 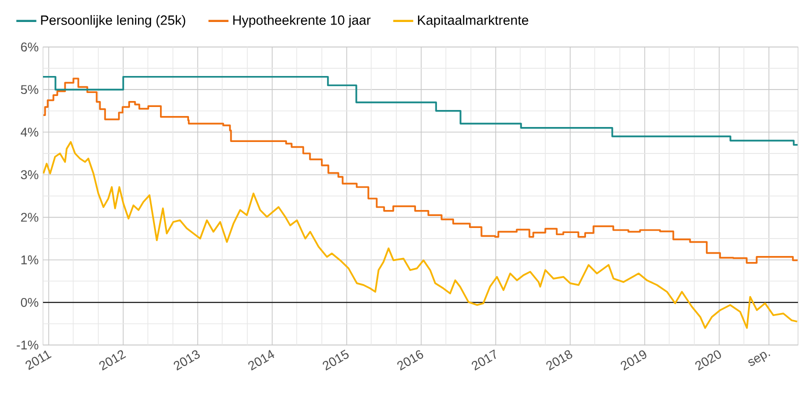 What do you see at coordinates (302, 21) in the screenshot?
I see `legend-label: Hypotheekrente 10 jaar` at bounding box center [302, 21].